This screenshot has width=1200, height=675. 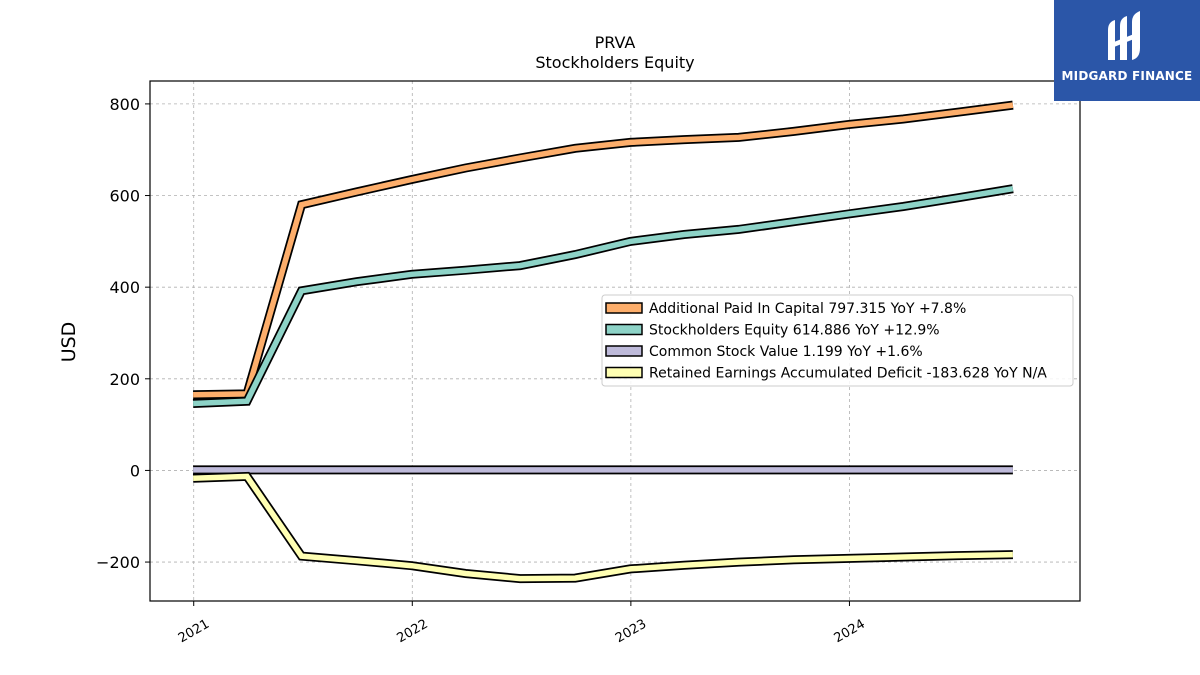 I want to click on y-tick-label: 0, so click(x=135, y=470).